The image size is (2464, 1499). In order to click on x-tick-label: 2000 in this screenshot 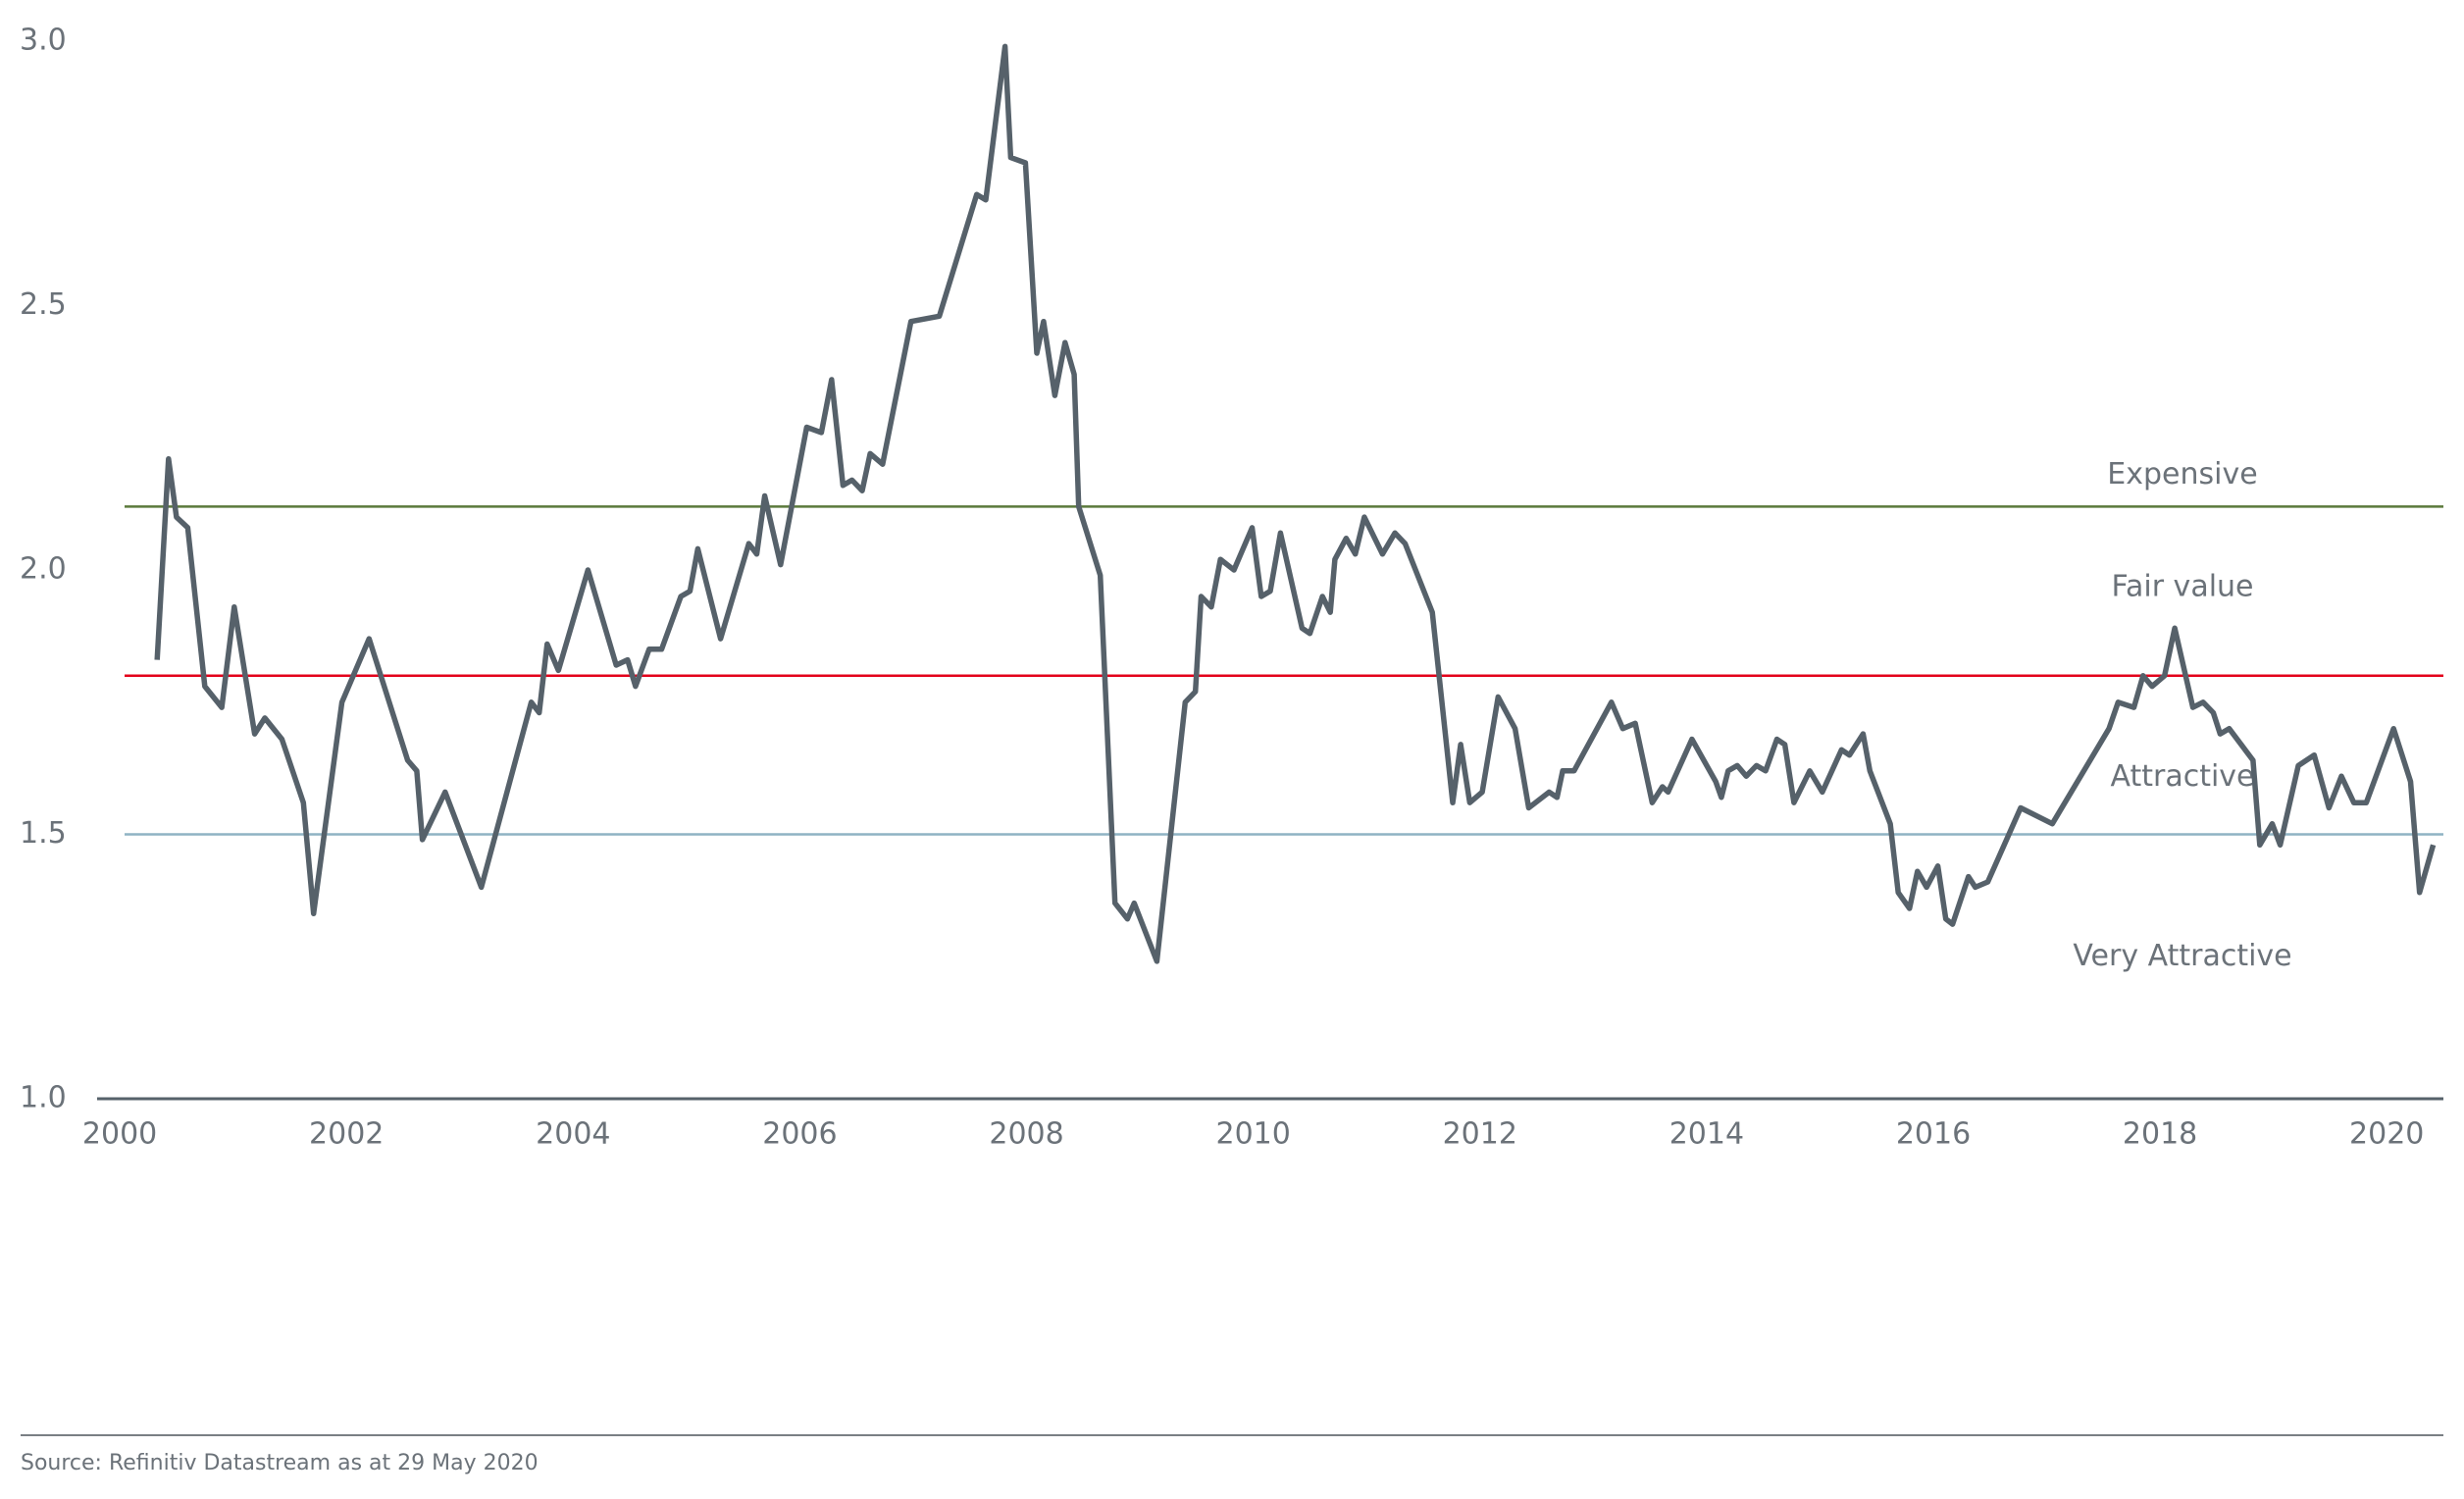, I will do `click(119, 1134)`.